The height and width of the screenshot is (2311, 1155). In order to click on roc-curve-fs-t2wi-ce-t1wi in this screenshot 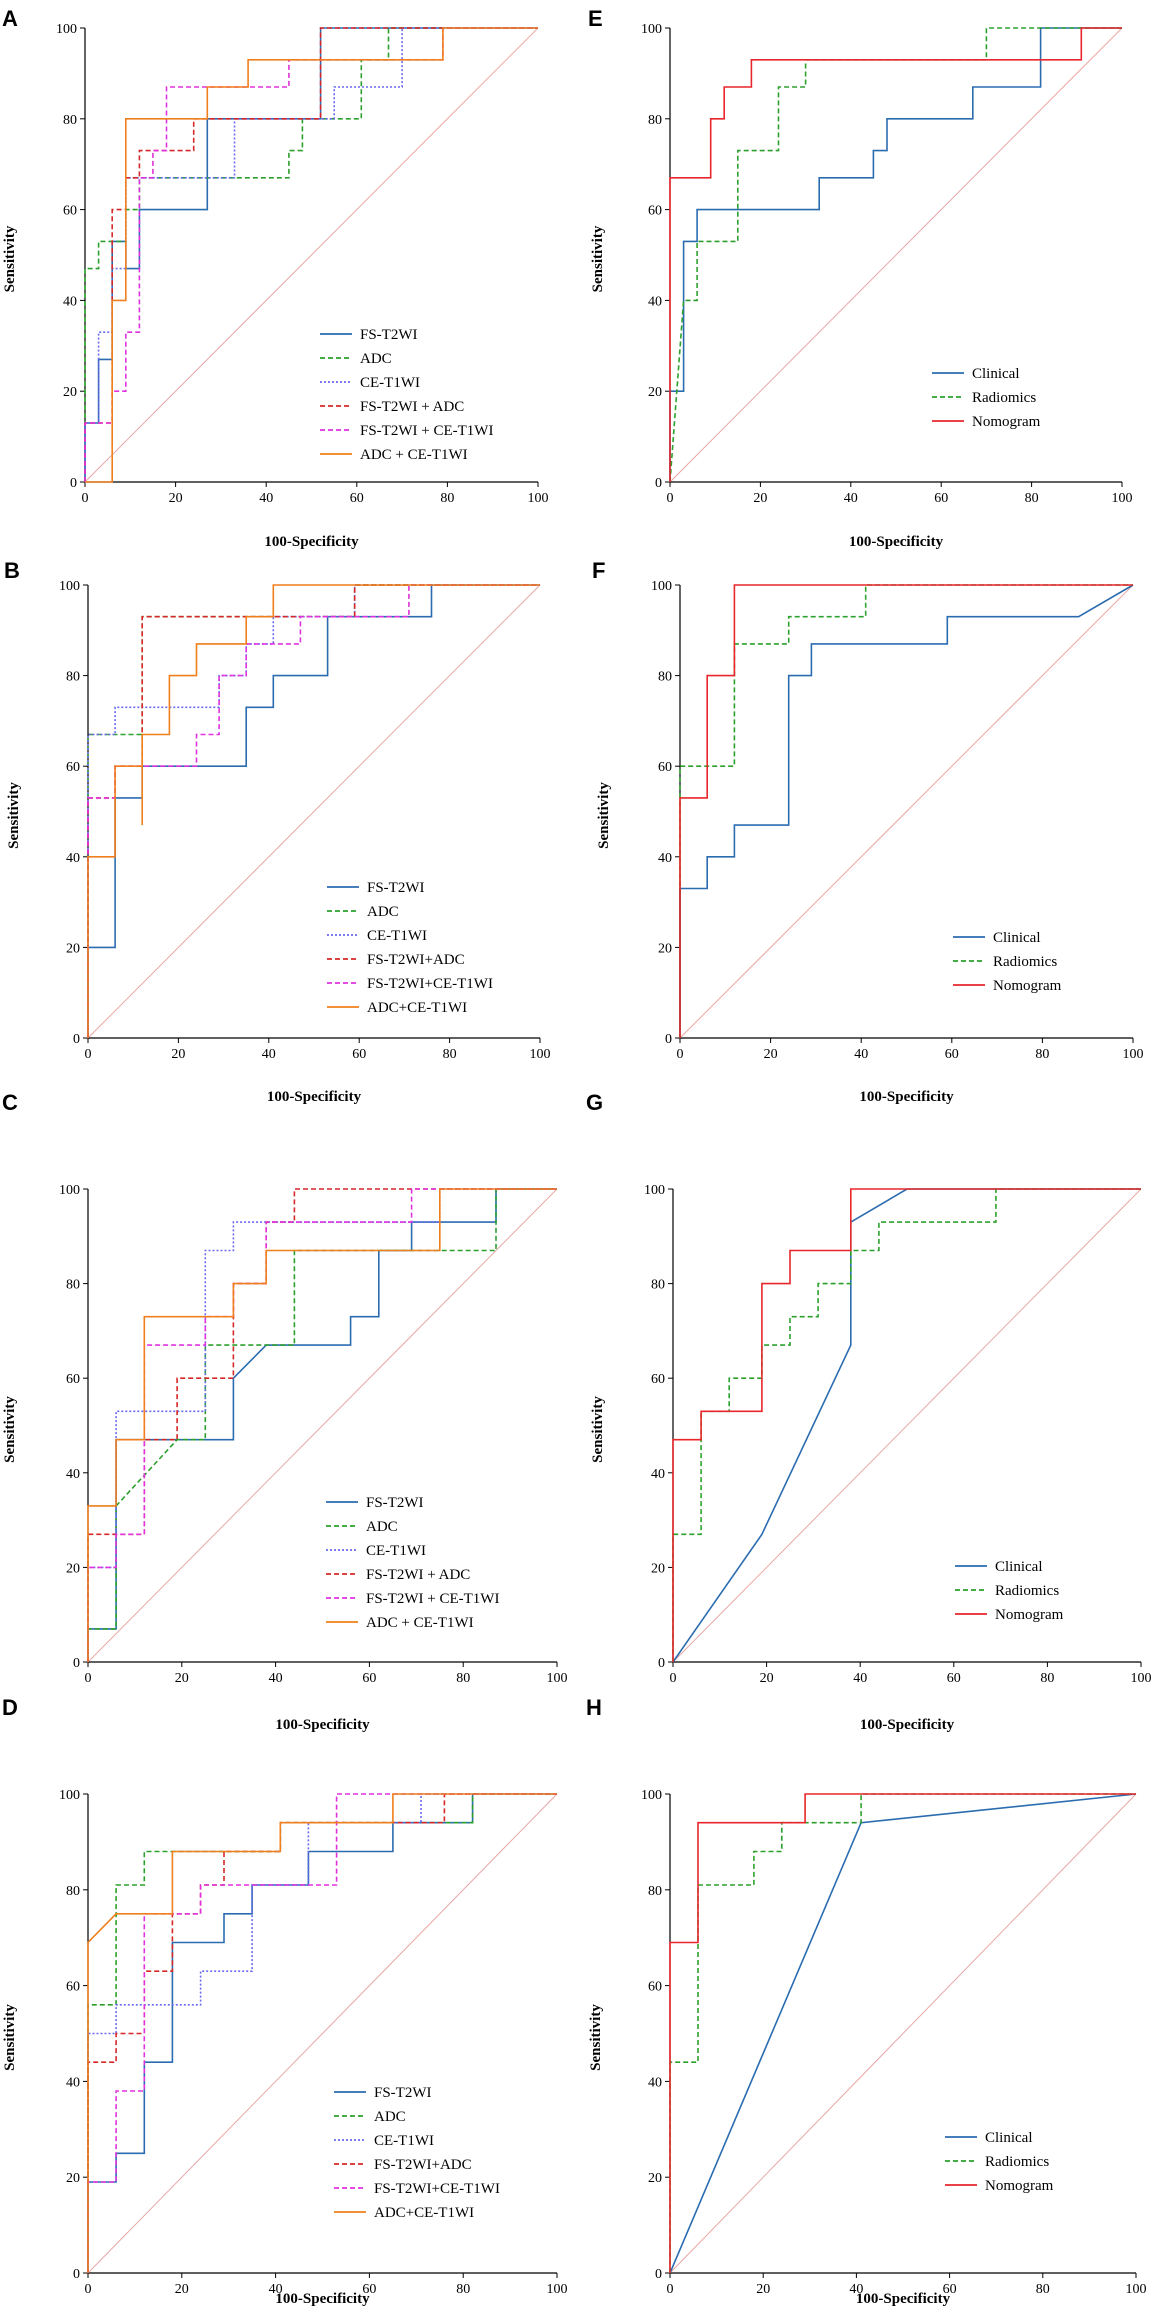, I will do `click(322, 1425)`.